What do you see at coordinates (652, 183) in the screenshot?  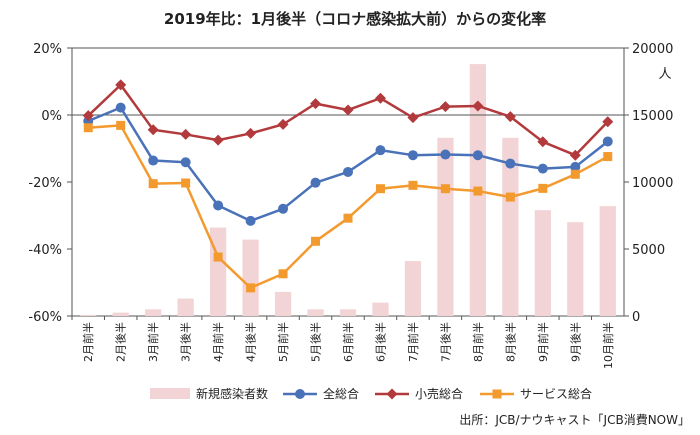 I see `right-tick-label: 10000` at bounding box center [652, 183].